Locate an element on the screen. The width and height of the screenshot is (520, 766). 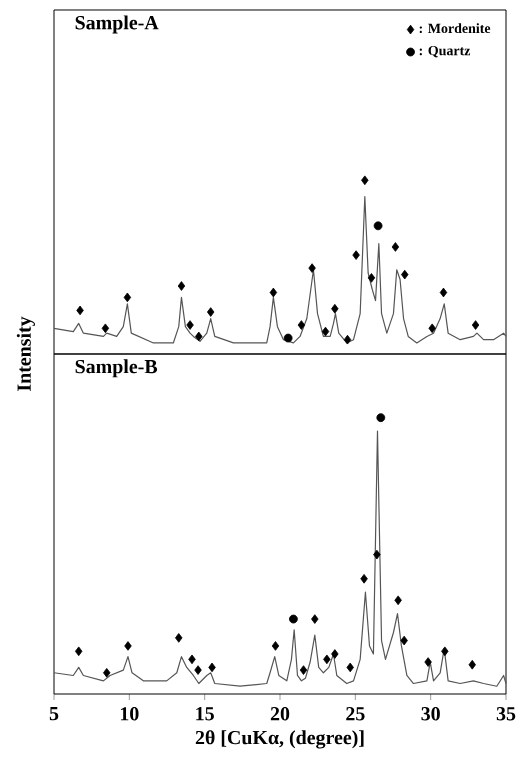
x-tick-label: 30 is located at coordinates (430, 714).